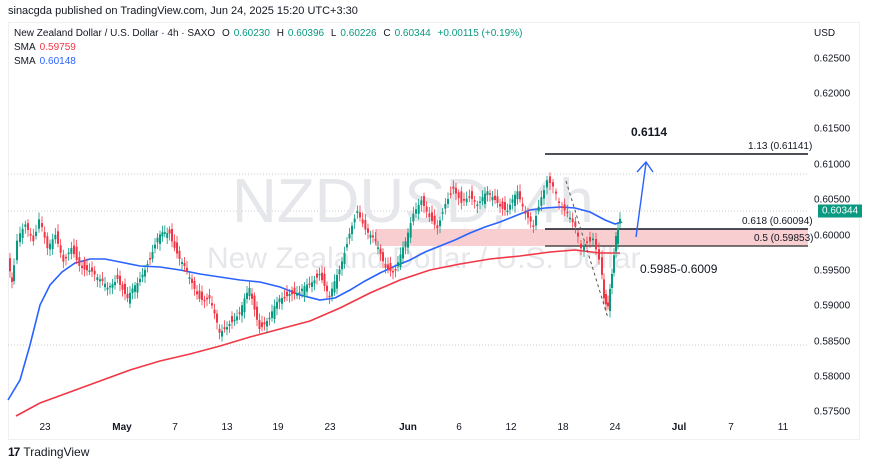 Image resolution: width=870 pixels, height=466 pixels. What do you see at coordinates (459, 427) in the screenshot?
I see `x-tick: 6` at bounding box center [459, 427].